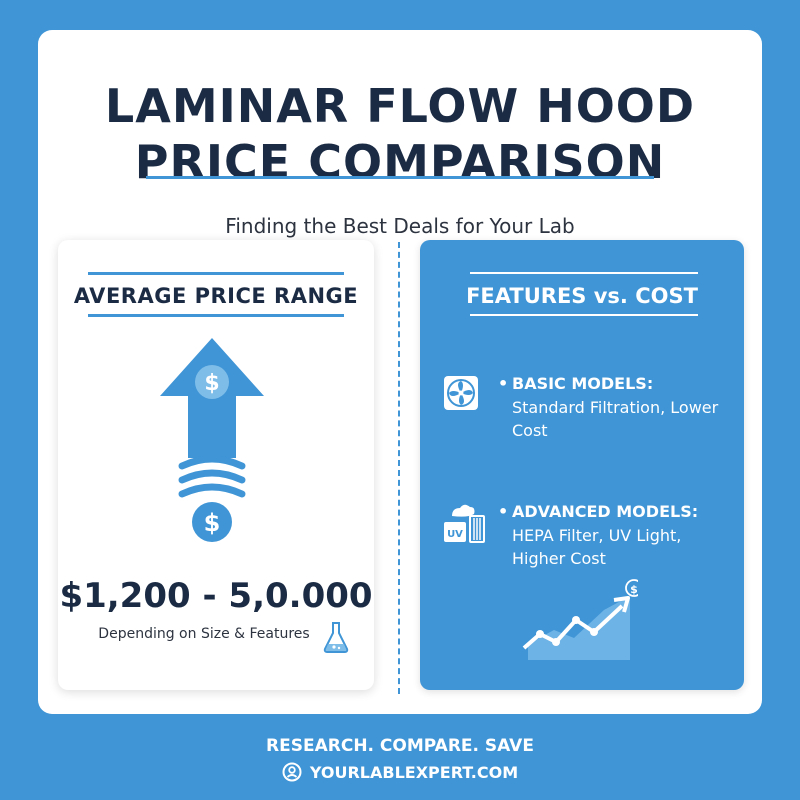 Image resolution: width=800 pixels, height=800 pixels. I want to click on website-badge-icon, so click(292, 772).